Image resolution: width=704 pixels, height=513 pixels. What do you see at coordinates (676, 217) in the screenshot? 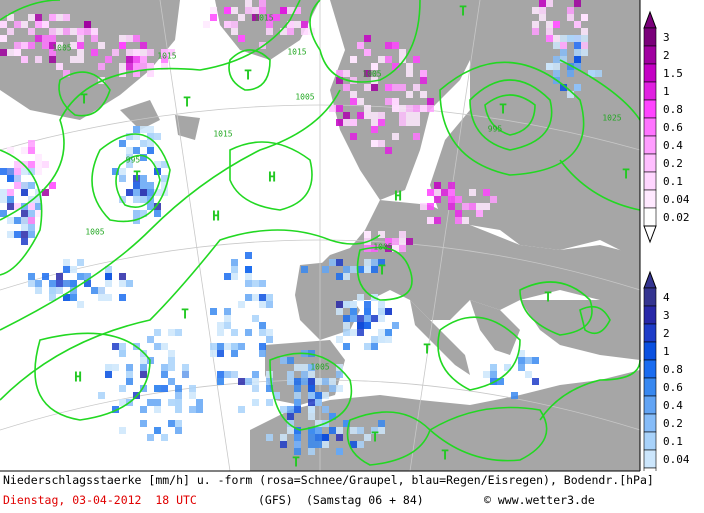
I see `legend-label: 0.02` at bounding box center [676, 217].